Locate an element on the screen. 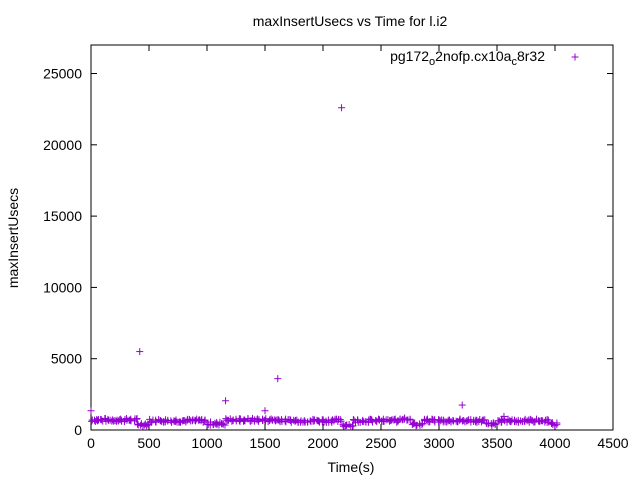 The height and width of the screenshot is (480, 640). legend-marker is located at coordinates (575, 57).